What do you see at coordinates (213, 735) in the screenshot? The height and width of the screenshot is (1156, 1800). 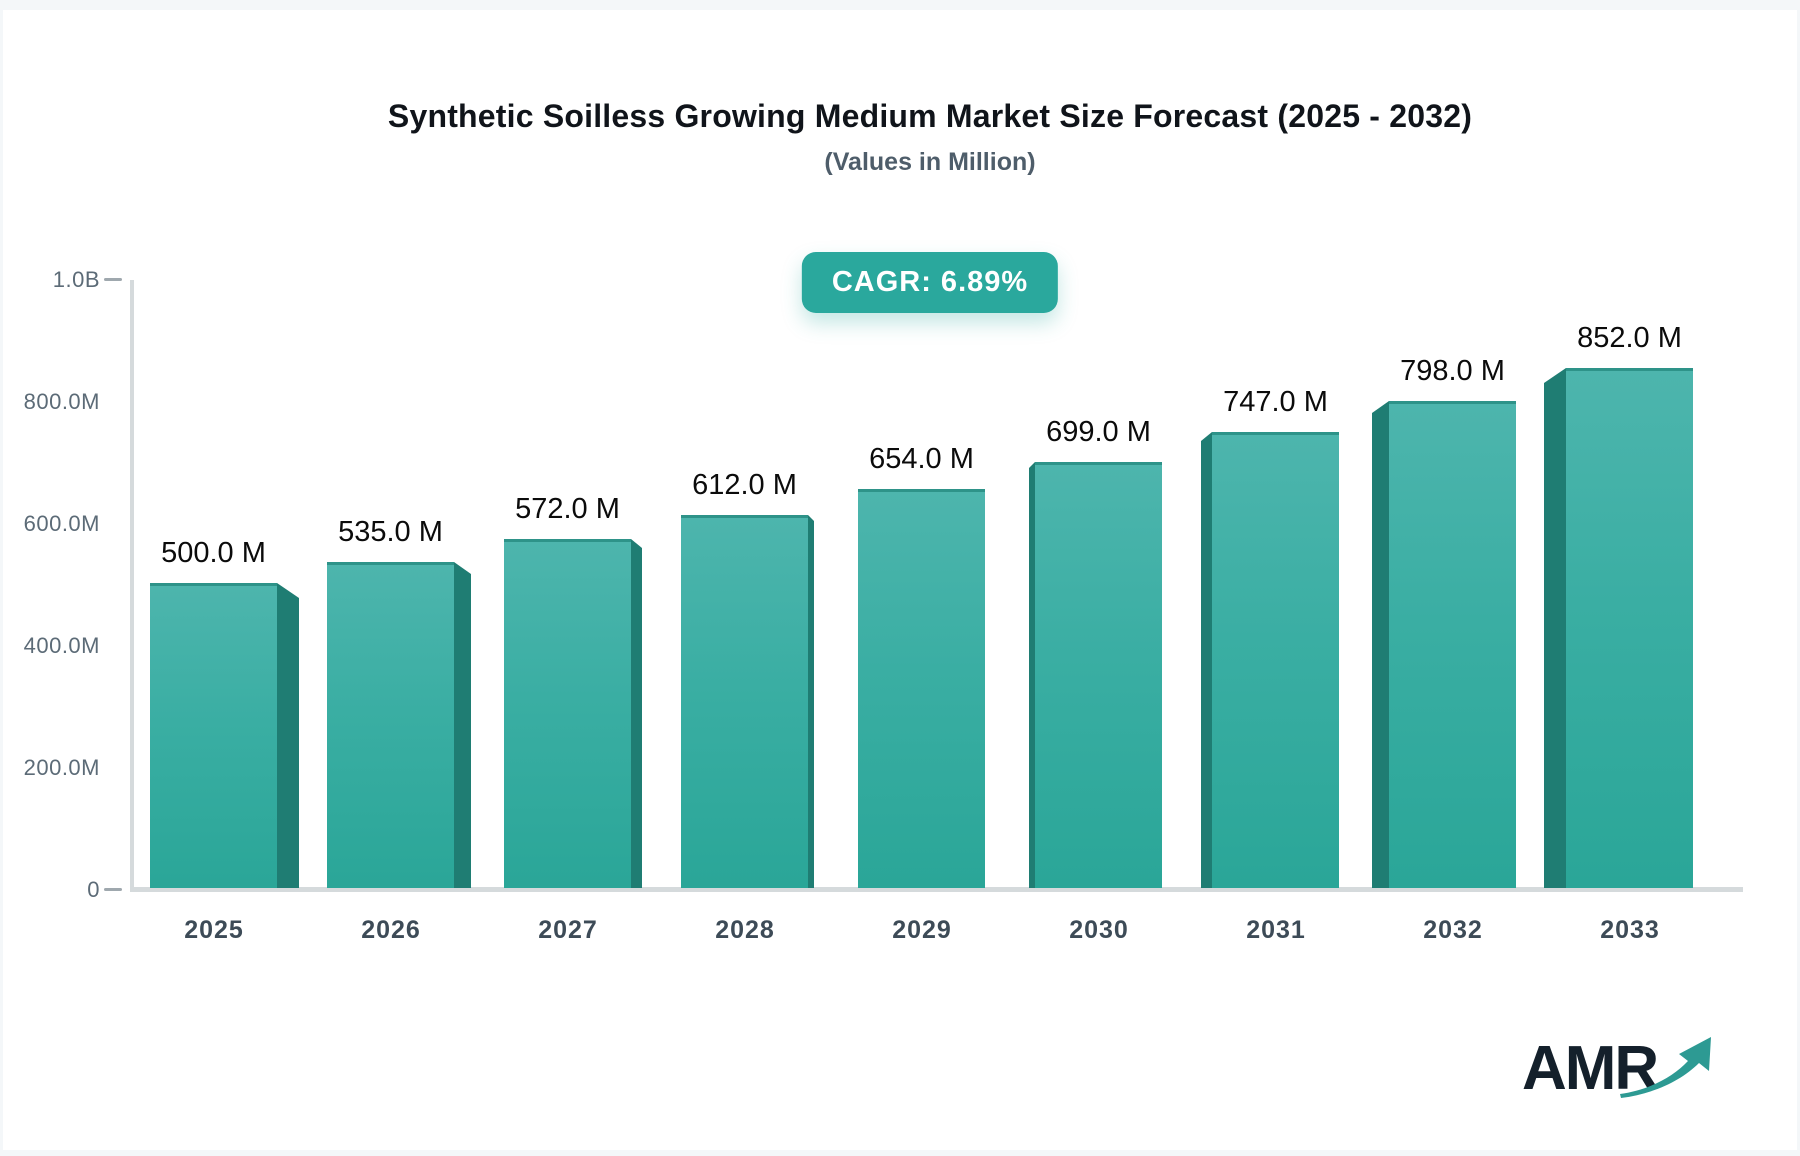 I see `bar-2025` at bounding box center [213, 735].